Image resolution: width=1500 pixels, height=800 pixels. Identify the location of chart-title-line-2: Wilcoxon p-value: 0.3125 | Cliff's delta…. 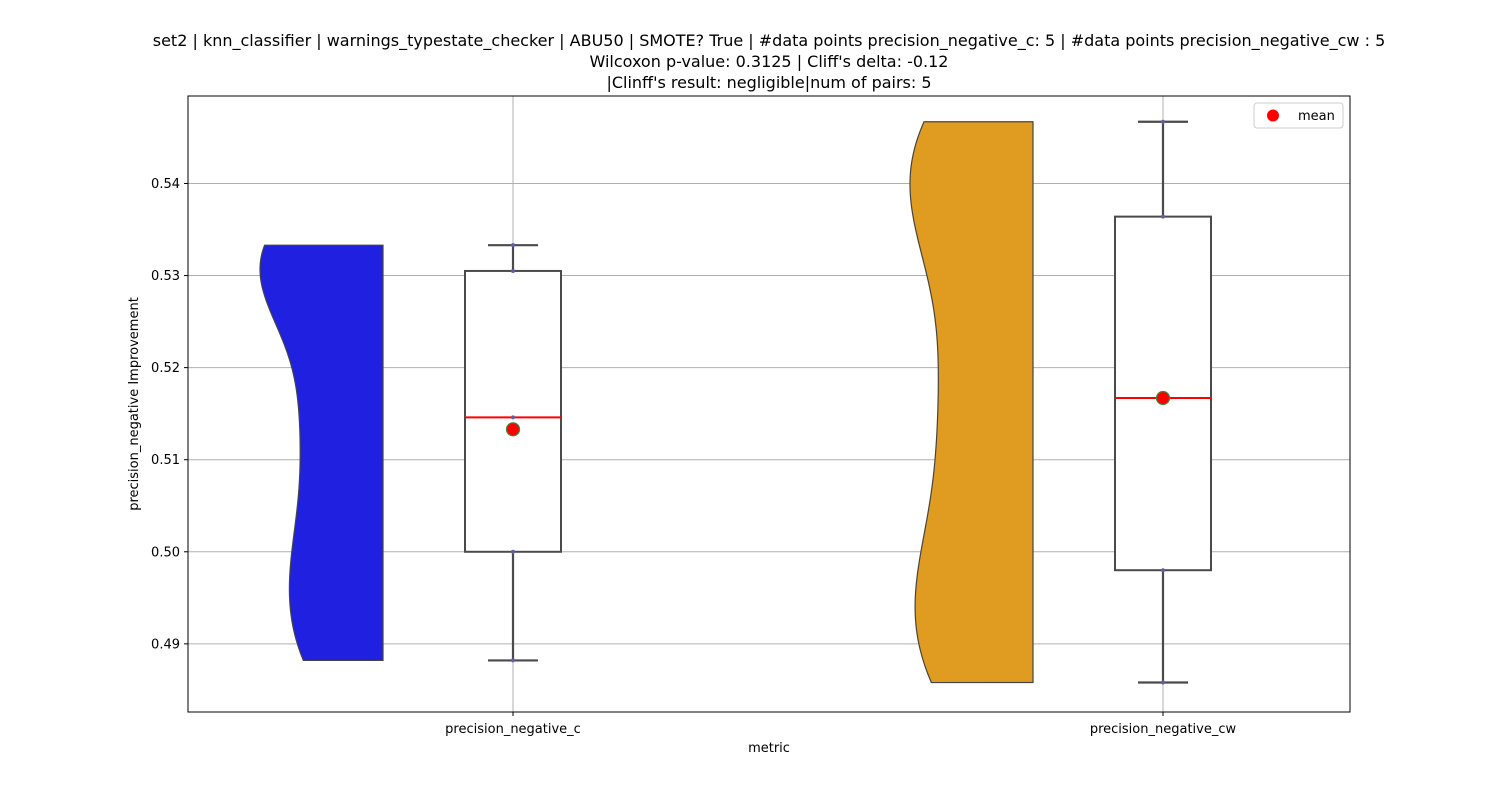
(769, 61).